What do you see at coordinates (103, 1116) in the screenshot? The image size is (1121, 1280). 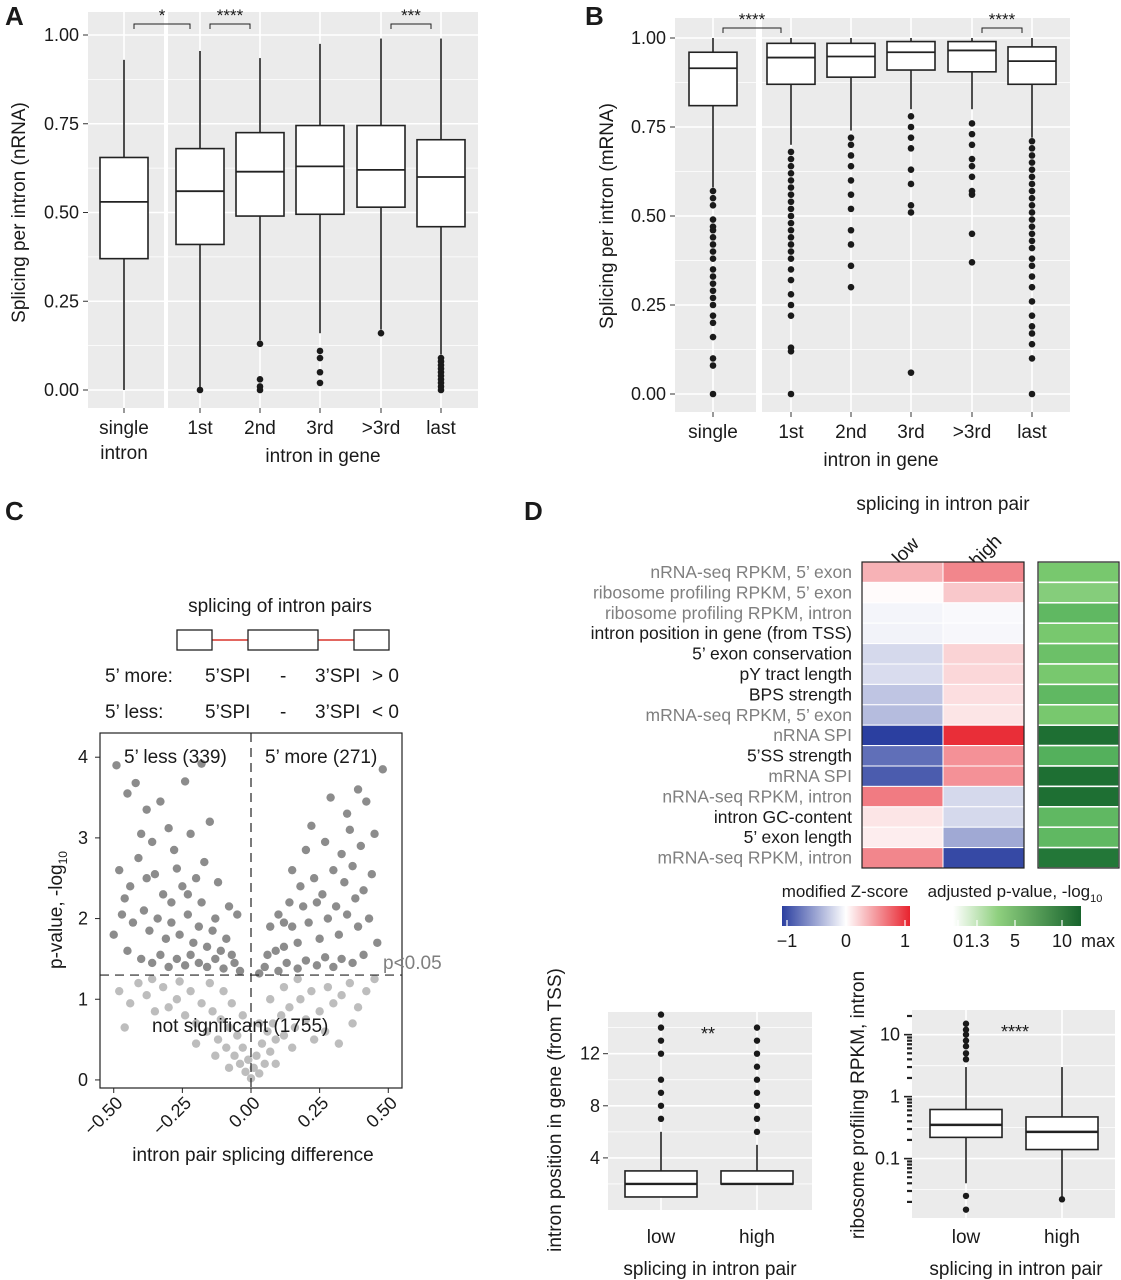 I see `x-tick-label: −0.50` at bounding box center [103, 1116].